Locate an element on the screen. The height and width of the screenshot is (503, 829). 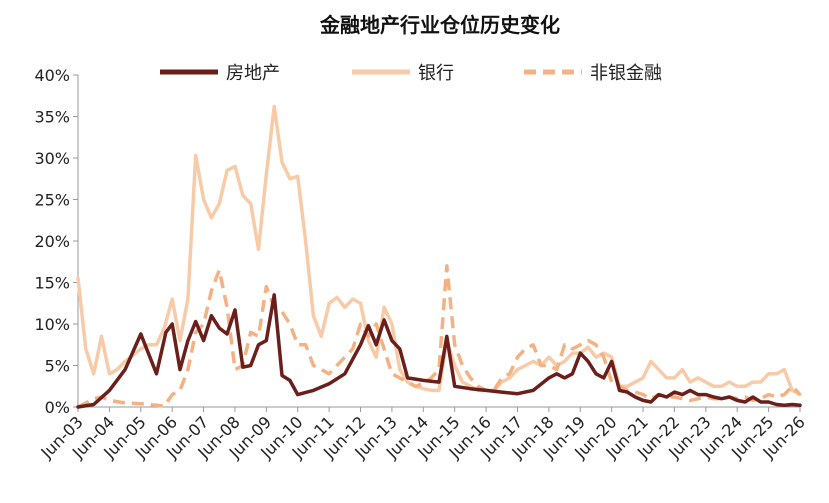
y-tick-label: 20% is located at coordinates (52, 241).